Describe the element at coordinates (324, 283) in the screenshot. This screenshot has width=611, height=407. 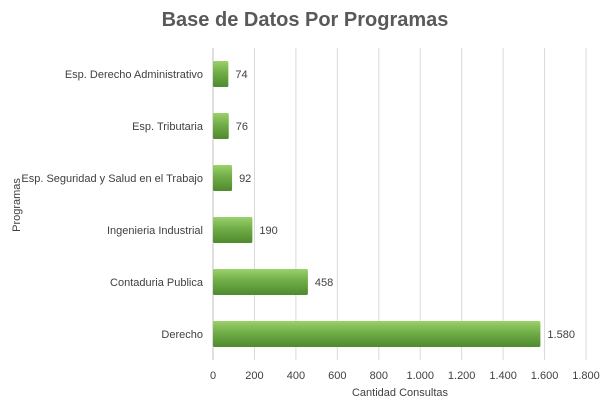
I see `data-label: 458` at that location.